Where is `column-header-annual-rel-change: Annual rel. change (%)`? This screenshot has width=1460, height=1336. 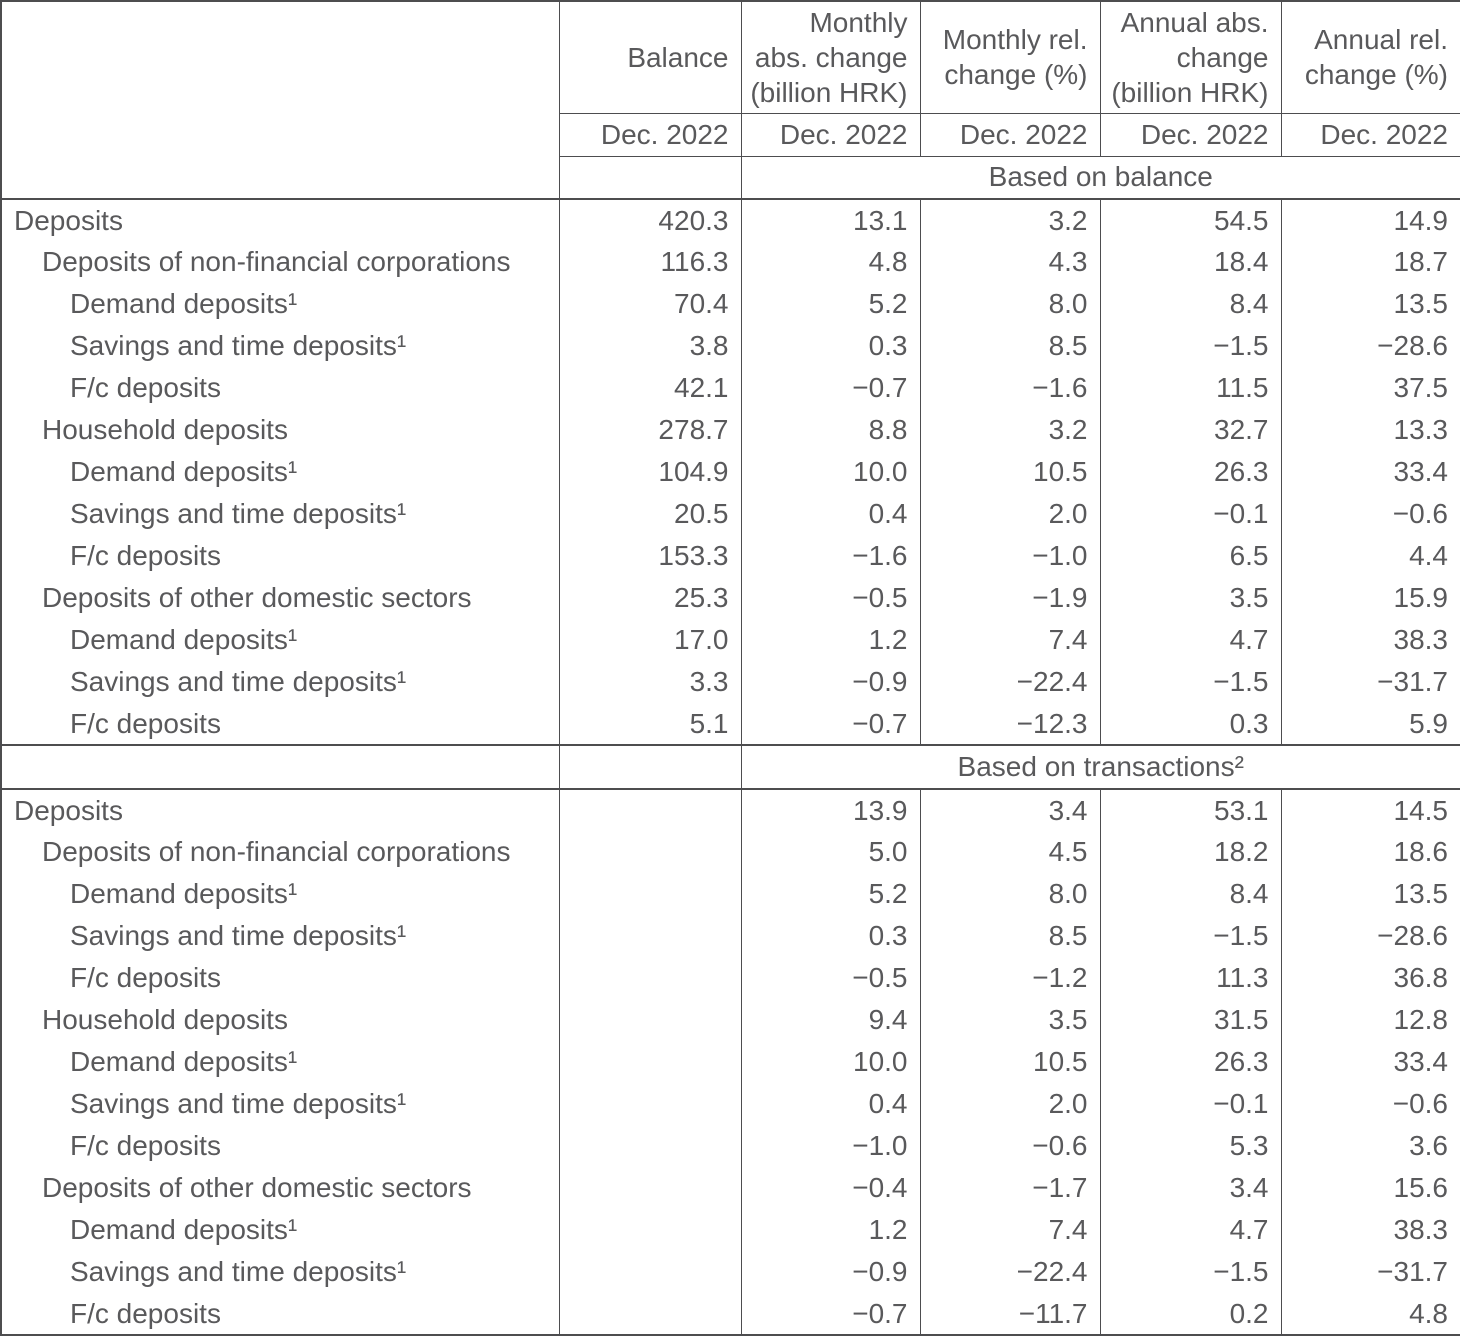 column-header-annual-rel-change: Annual rel. change (%) is located at coordinates (1370, 57).